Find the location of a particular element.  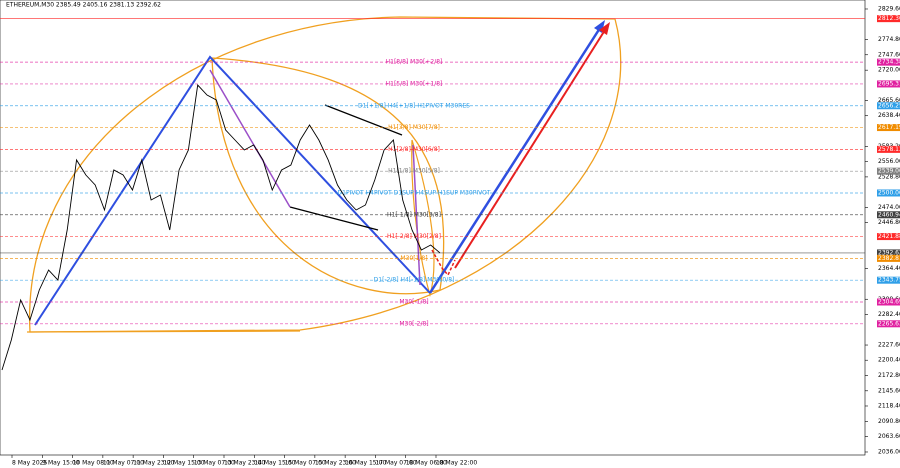

level-tag-label: 2392.62 is located at coordinates (889, 252).